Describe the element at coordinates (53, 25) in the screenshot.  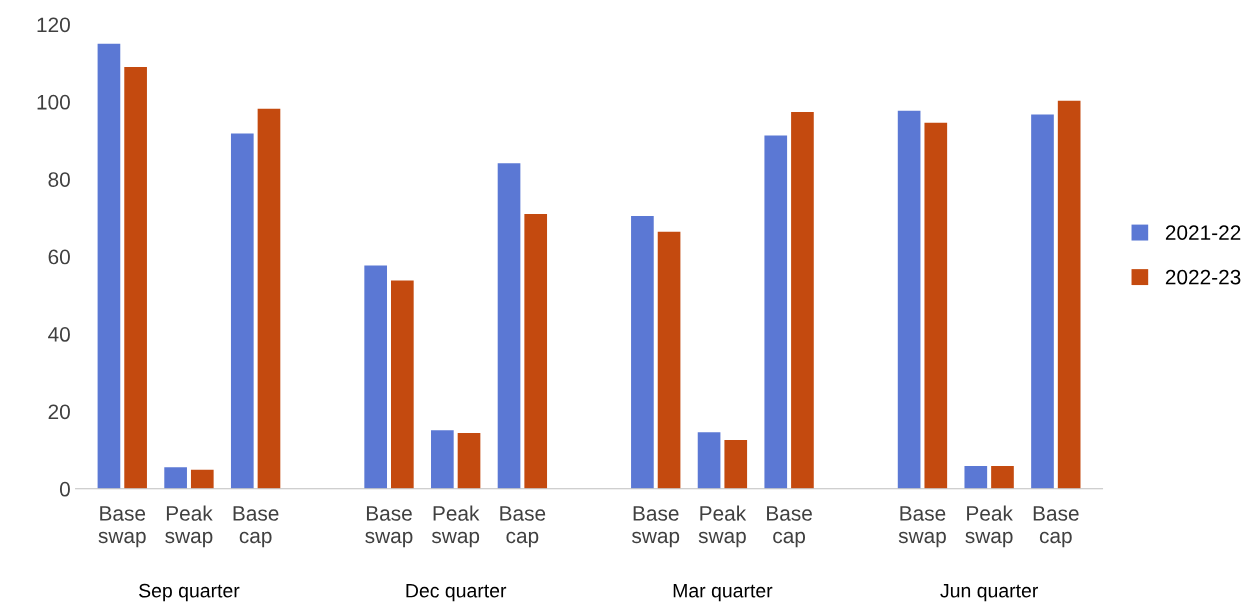
I see `y-tick-label: 120` at that location.